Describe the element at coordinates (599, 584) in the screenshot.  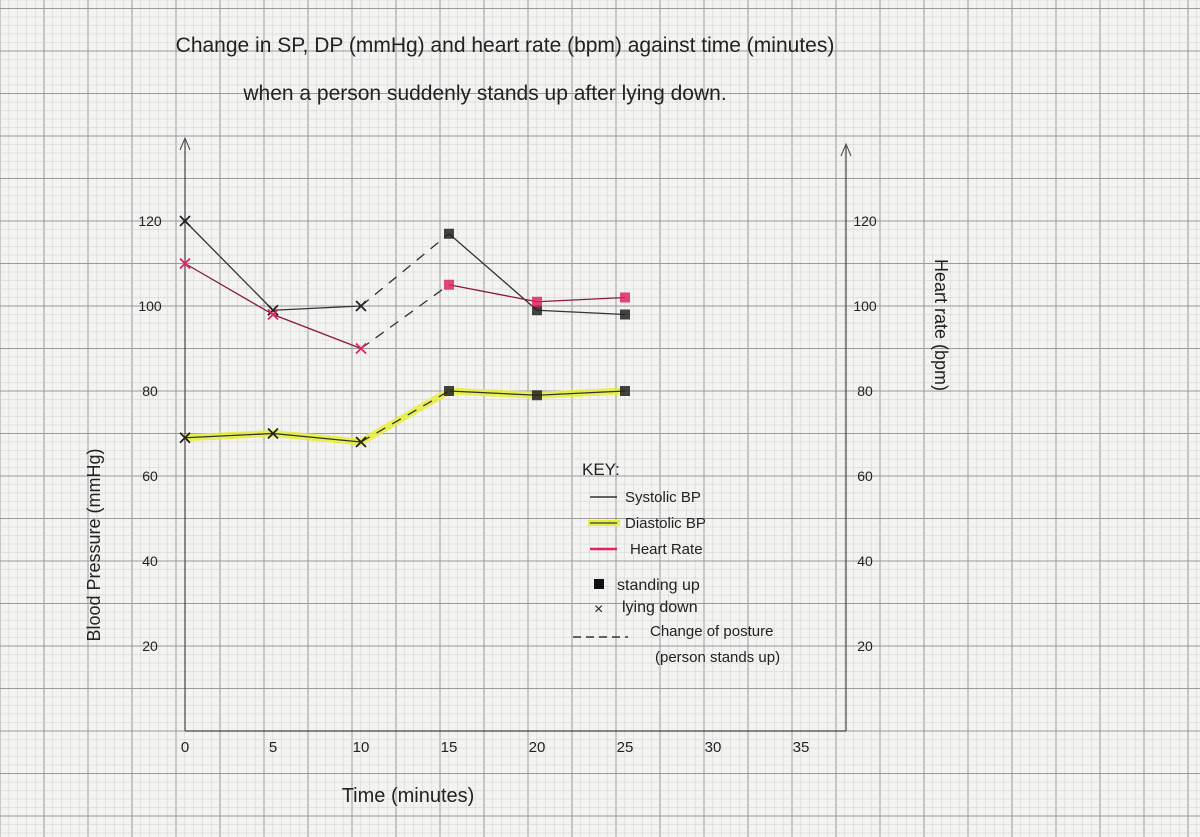
I see `legend-square-marker` at that location.